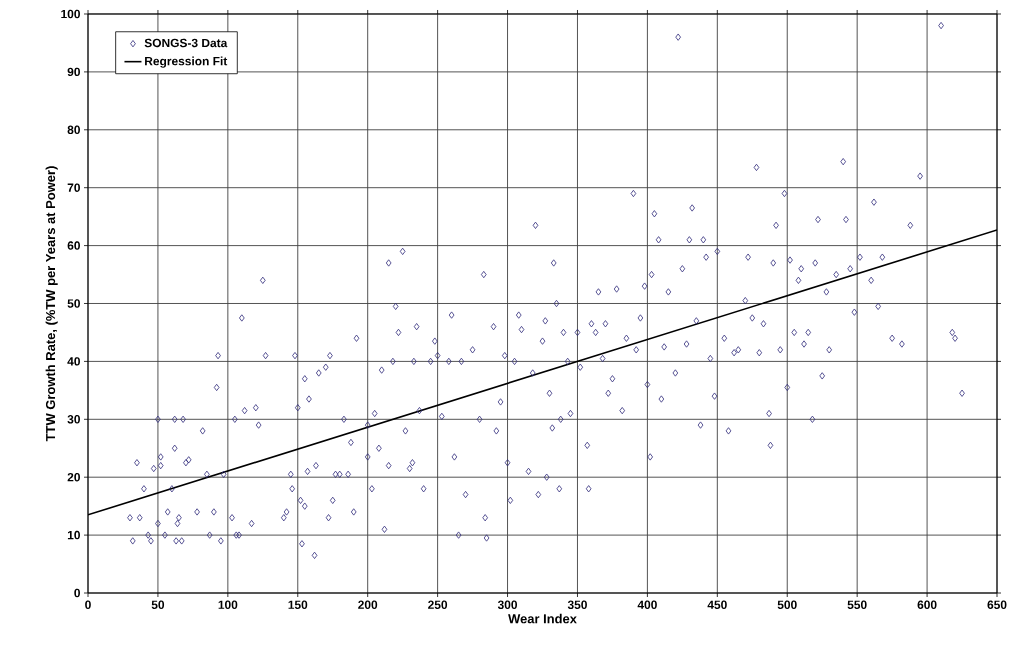 The width and height of the screenshot is (1020, 669). I want to click on y-tick-label: 0, so click(77, 593).